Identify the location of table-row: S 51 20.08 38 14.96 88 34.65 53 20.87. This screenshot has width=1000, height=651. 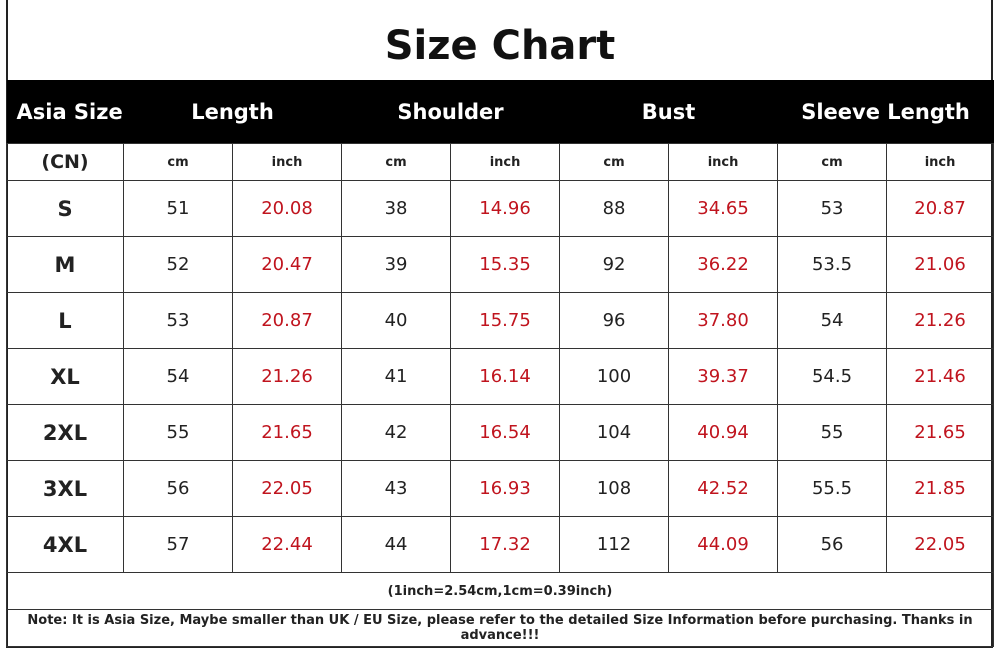
(500, 208).